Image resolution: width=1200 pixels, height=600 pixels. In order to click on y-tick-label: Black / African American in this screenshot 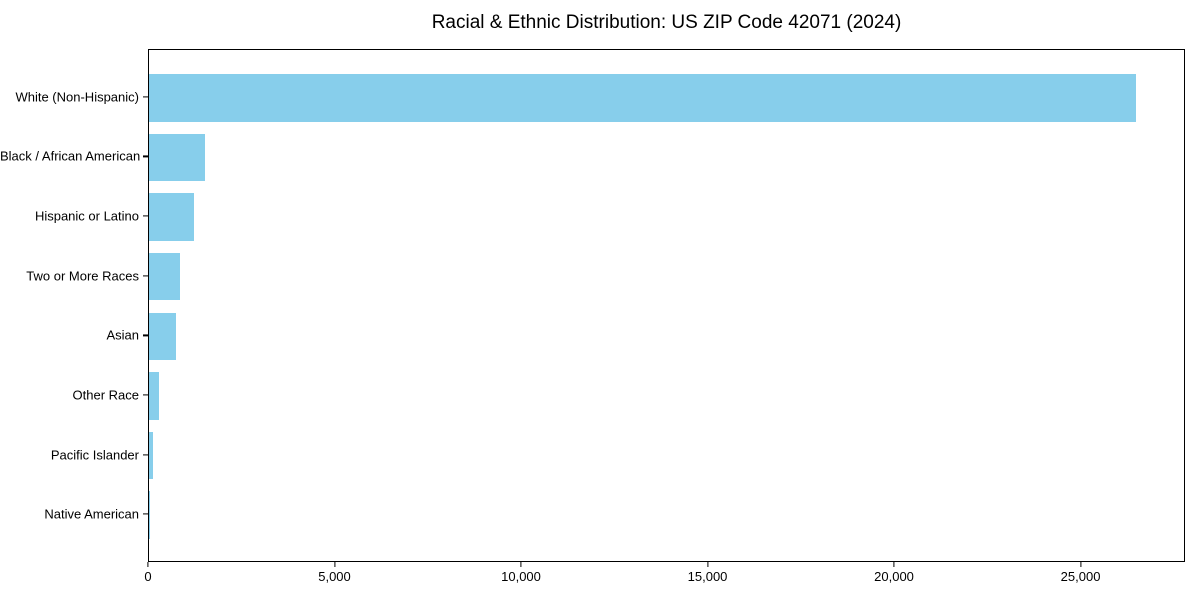, I will do `click(70, 156)`.